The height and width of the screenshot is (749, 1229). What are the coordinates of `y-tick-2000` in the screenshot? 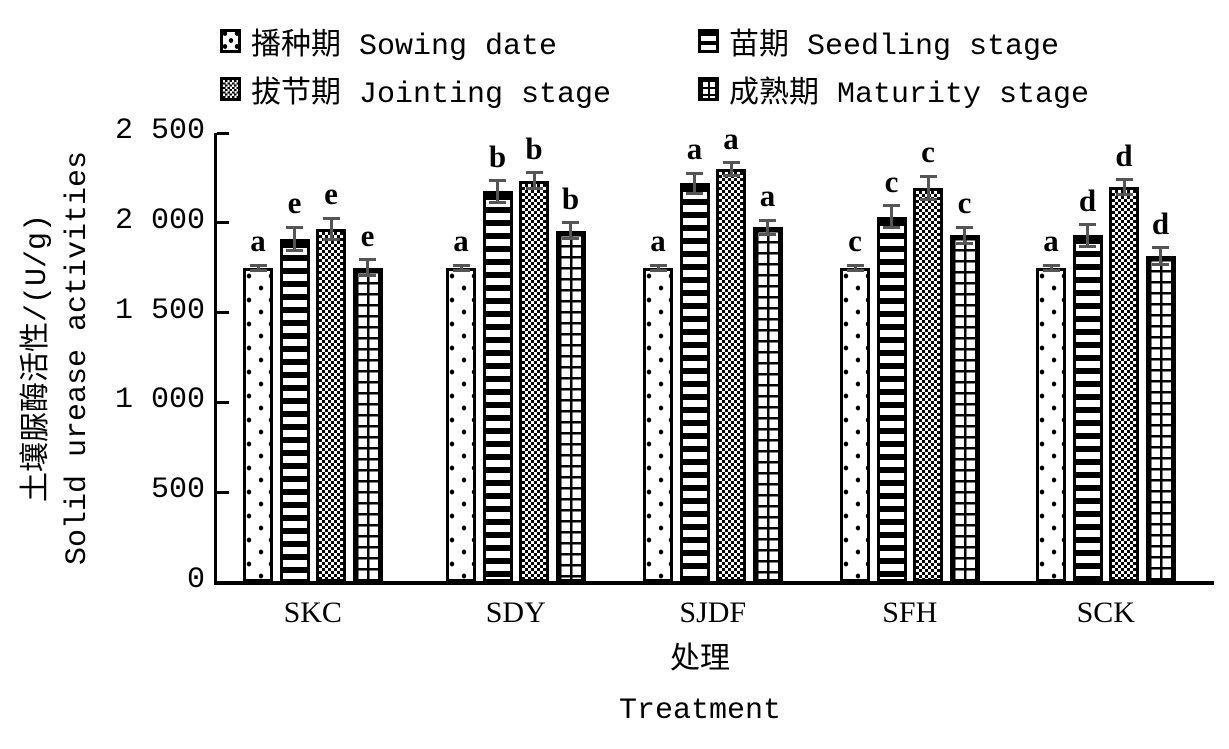 It's located at (223, 223).